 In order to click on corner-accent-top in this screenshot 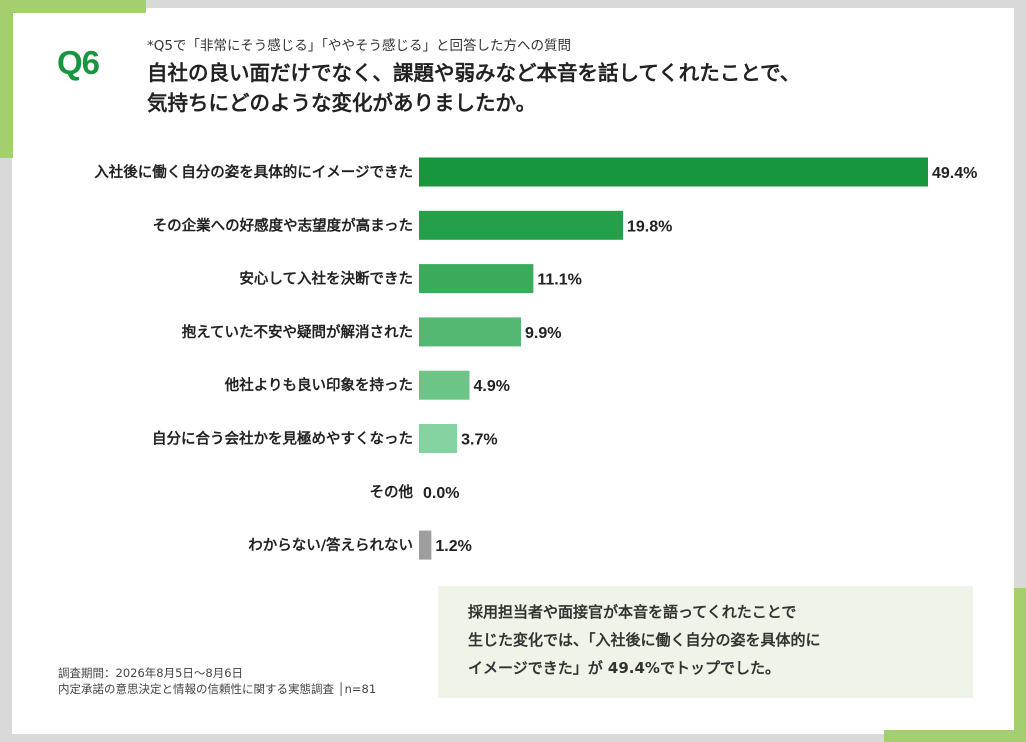, I will do `click(73, 6)`.